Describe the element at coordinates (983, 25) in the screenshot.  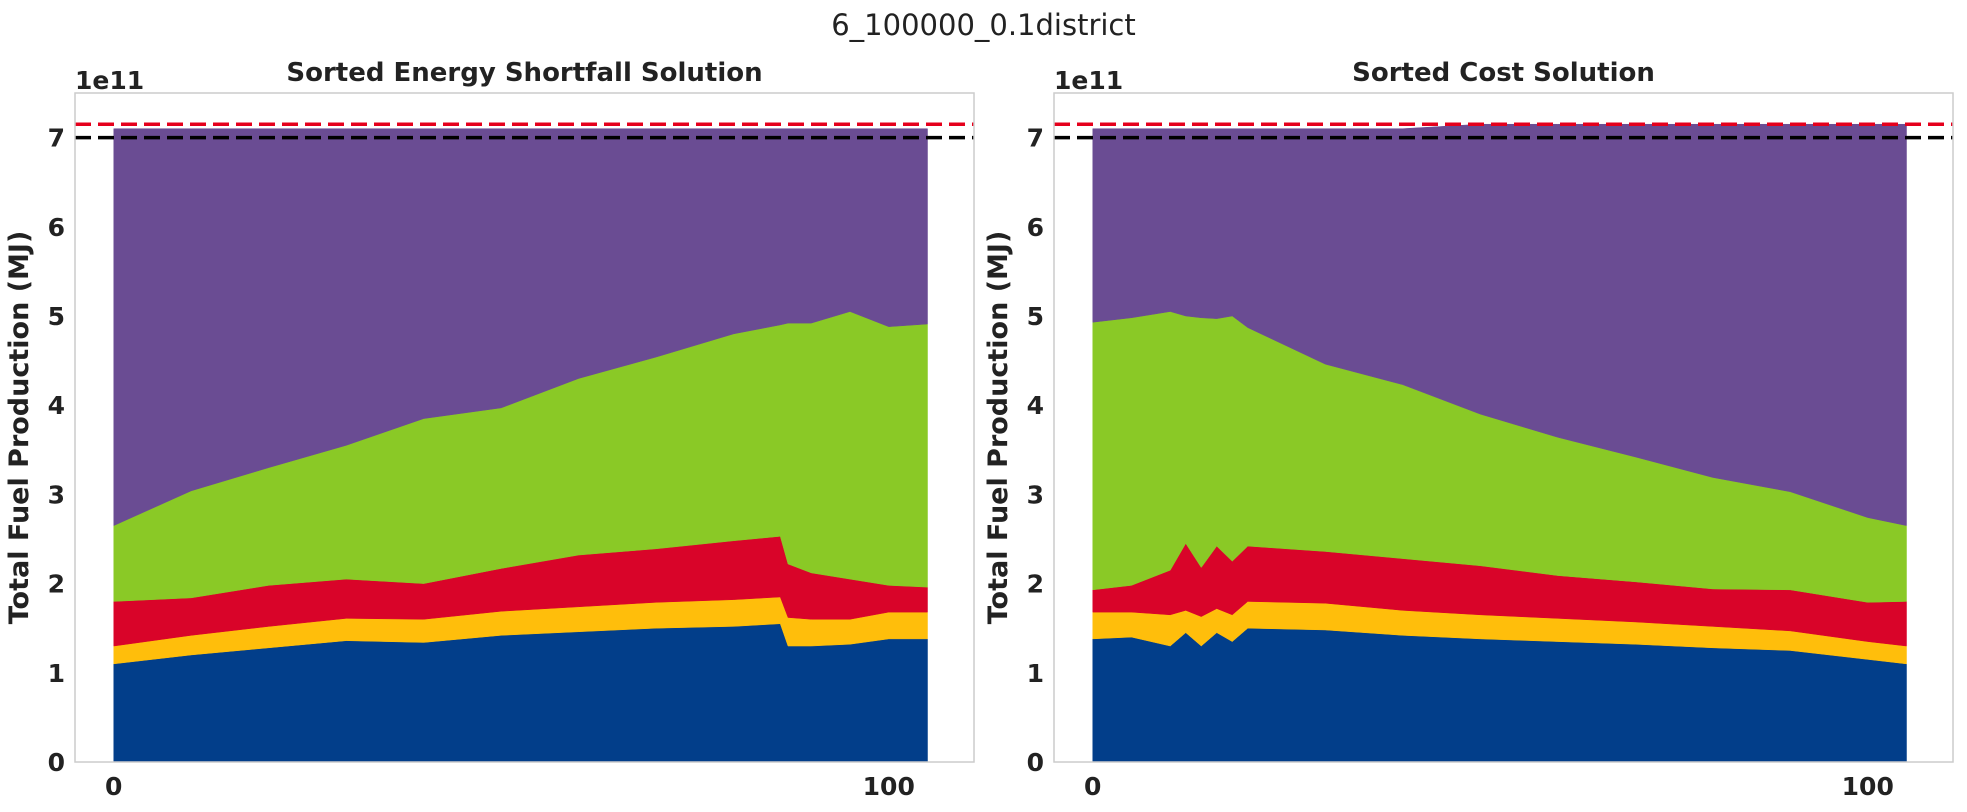
I see `figure-title: 6_100000_0.1district` at that location.